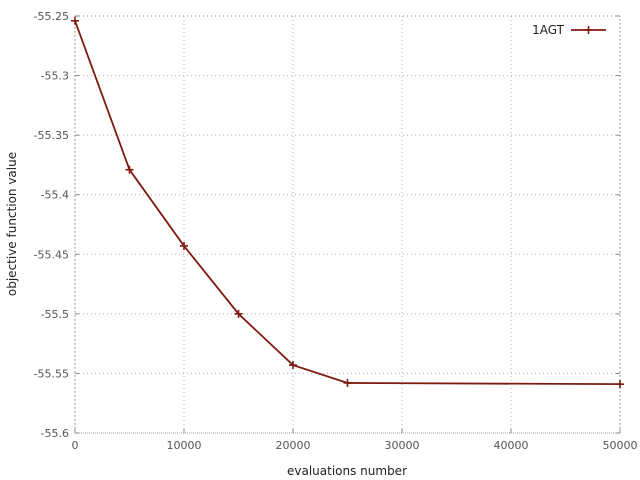 The height and width of the screenshot is (480, 640). Describe the element at coordinates (355, 440) in the screenshot. I see `x-axis-ticks: 0 10000 20000 30000 40000 50000` at that location.